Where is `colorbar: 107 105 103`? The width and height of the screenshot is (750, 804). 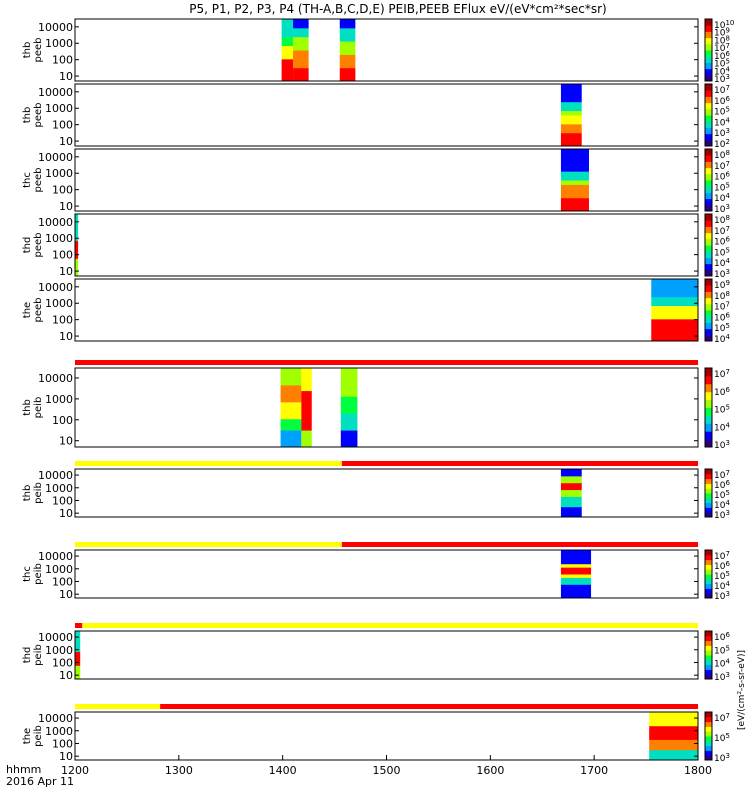 colorbar: 107 105 103 is located at coordinates (717, 737).